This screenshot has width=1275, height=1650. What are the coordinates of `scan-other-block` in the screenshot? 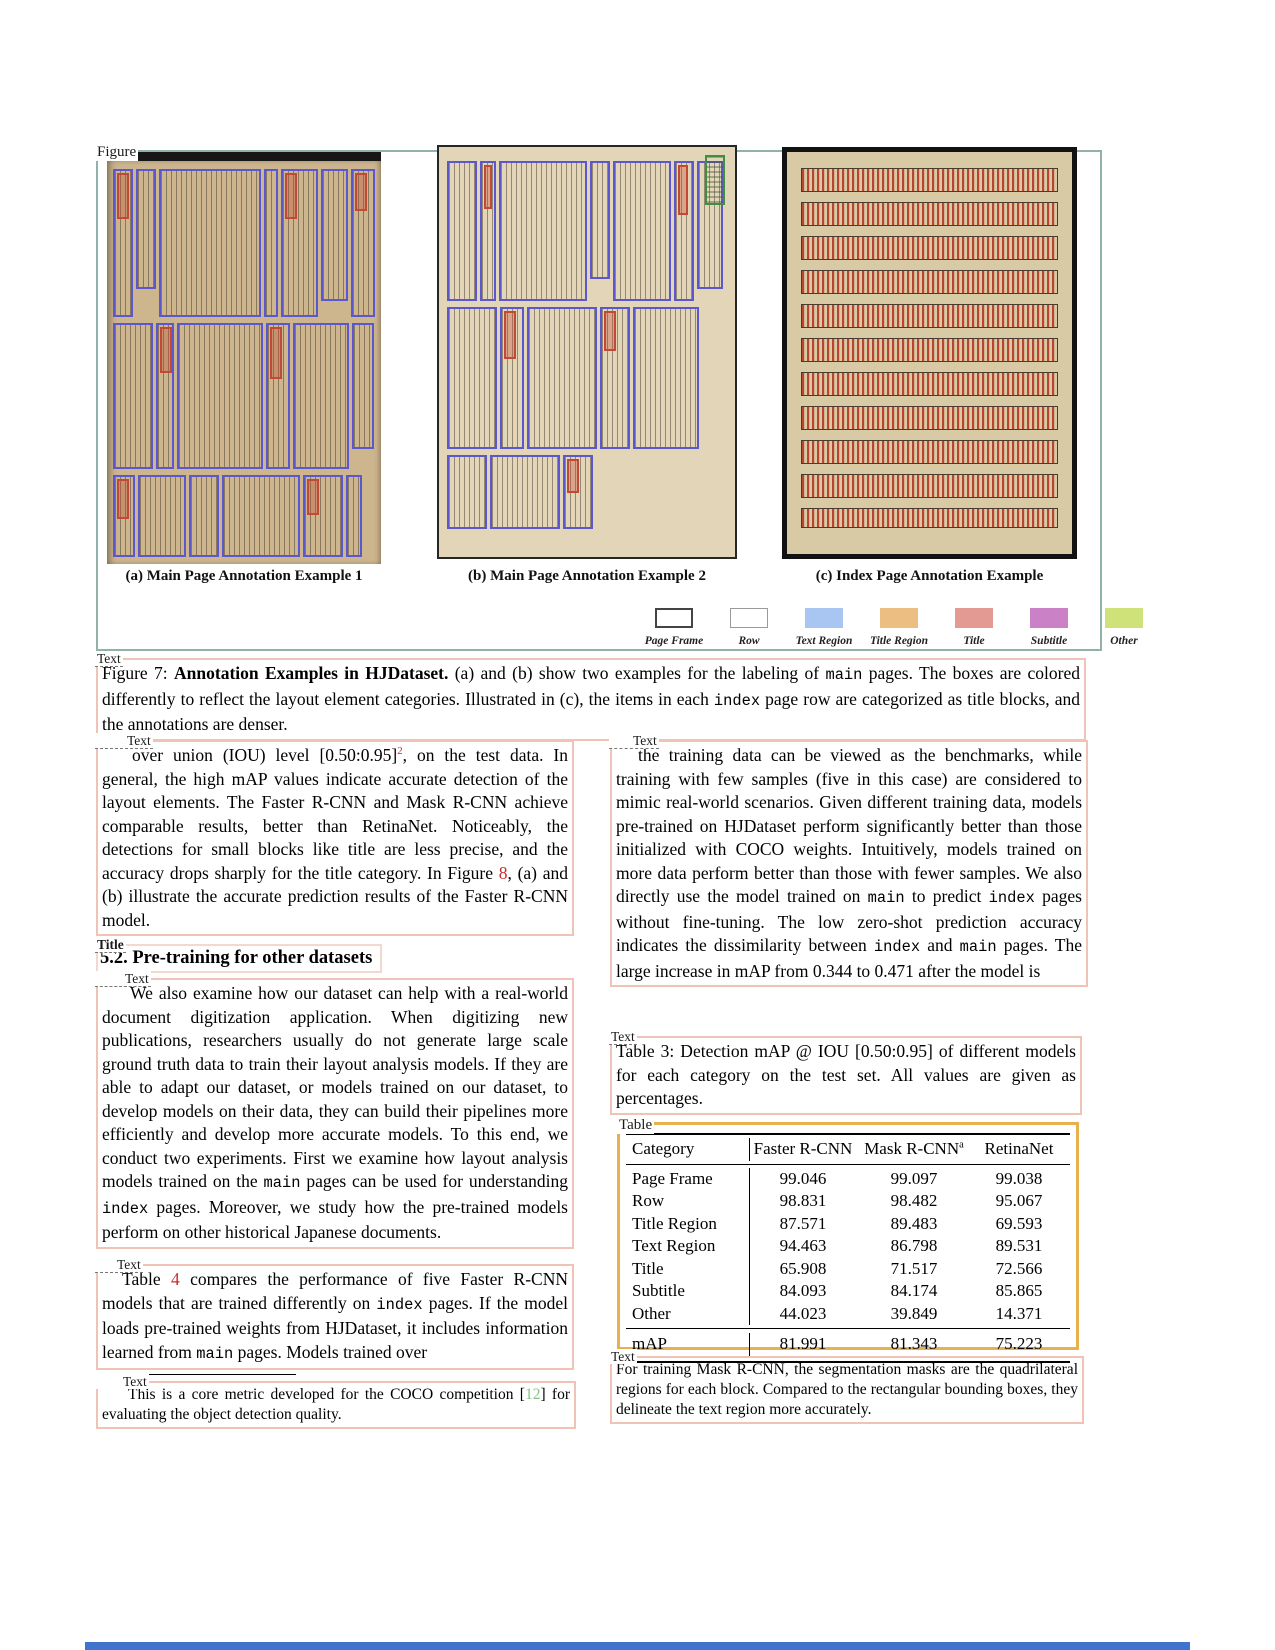 It's located at (715, 180).